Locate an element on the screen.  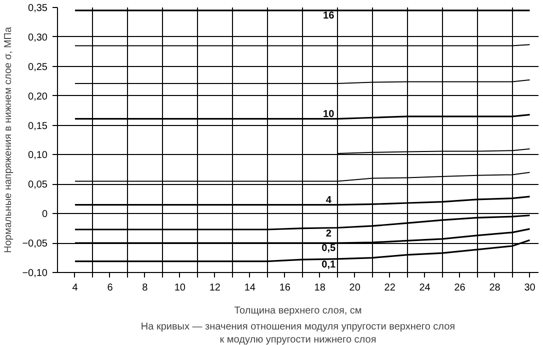
x-tick-label: 14 is located at coordinates (250, 288).